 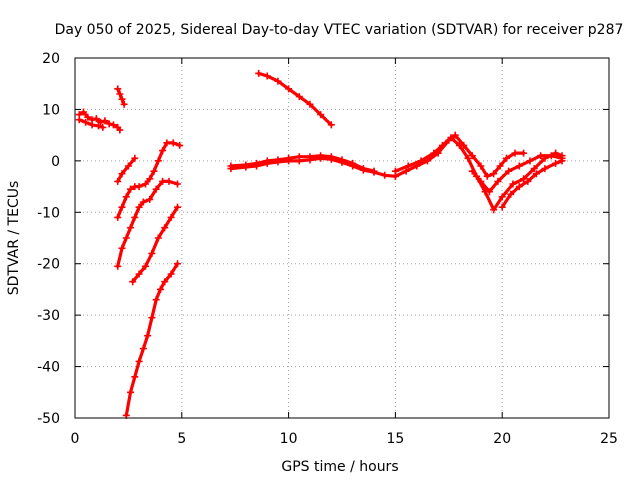 I want to click on x-tick-label: 15, so click(x=395, y=439).